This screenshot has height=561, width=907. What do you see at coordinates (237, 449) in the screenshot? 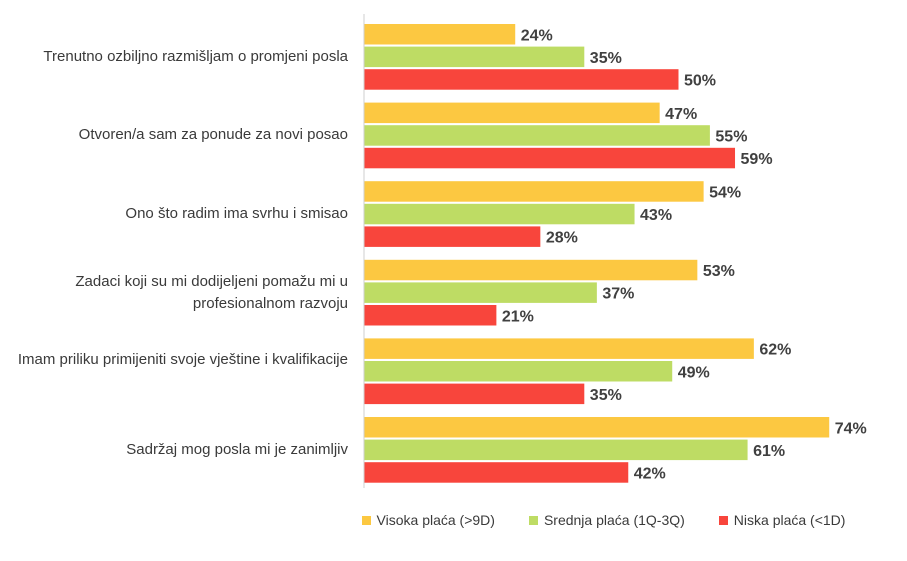
I see `category-label: Sadržaj mog posla mi je zanimljiv` at bounding box center [237, 449].